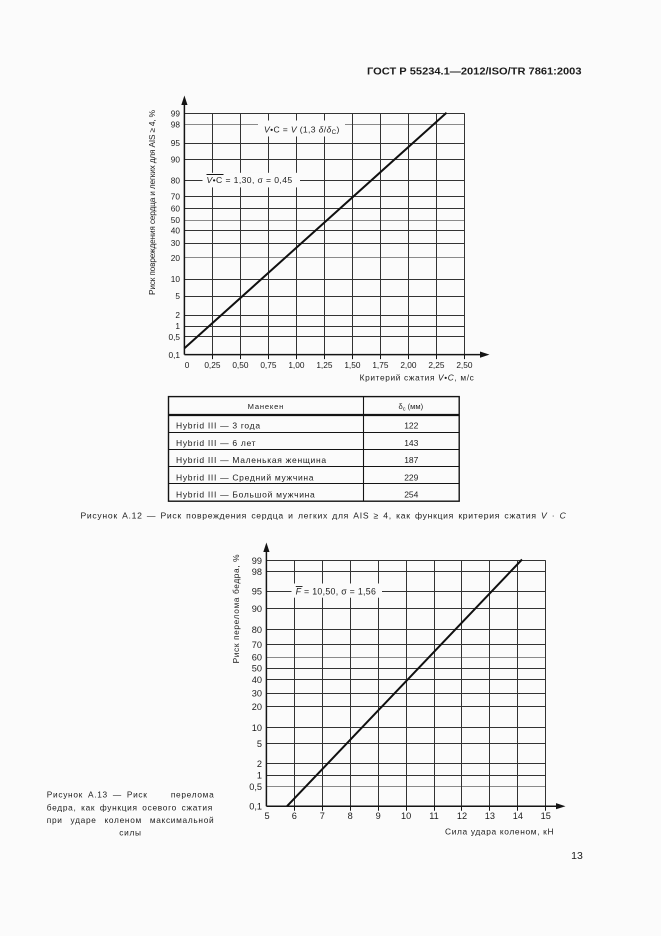 This screenshot has height=936, width=661. Describe the element at coordinates (294, 816) in the screenshot. I see `svg-text: 6` at that location.